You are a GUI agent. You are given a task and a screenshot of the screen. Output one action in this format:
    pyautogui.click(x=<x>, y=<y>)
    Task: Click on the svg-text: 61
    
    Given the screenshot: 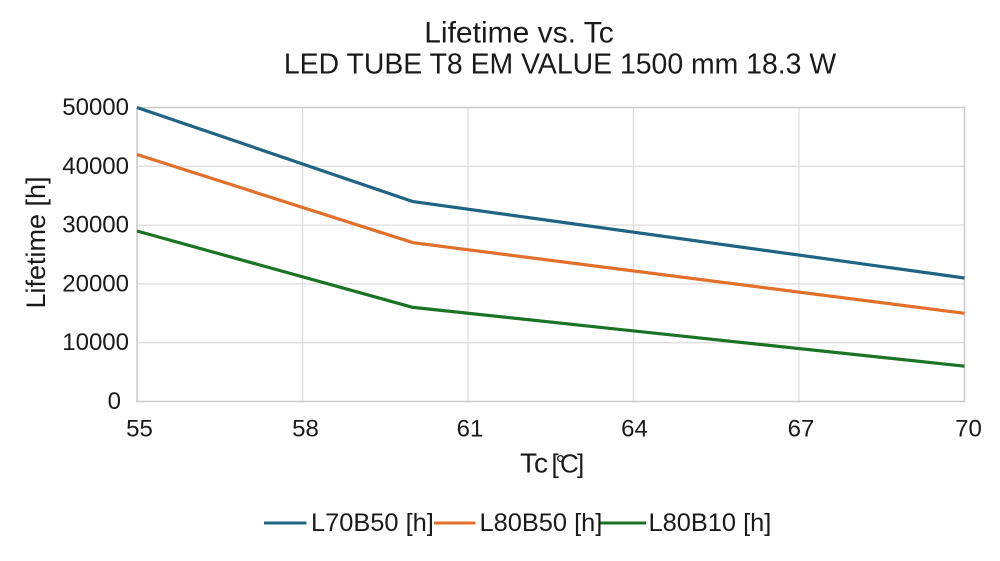 What is the action you would take?
    pyautogui.click(x=470, y=429)
    